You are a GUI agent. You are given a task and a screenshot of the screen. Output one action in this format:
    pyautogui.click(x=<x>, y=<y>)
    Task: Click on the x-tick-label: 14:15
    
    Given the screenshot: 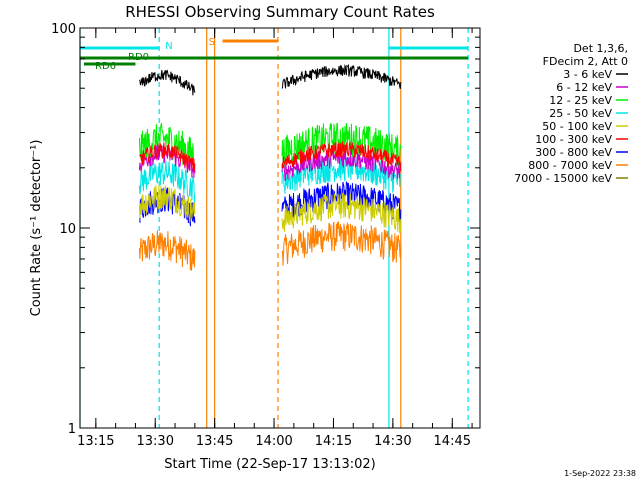 What is the action you would take?
    pyautogui.click(x=333, y=441)
    